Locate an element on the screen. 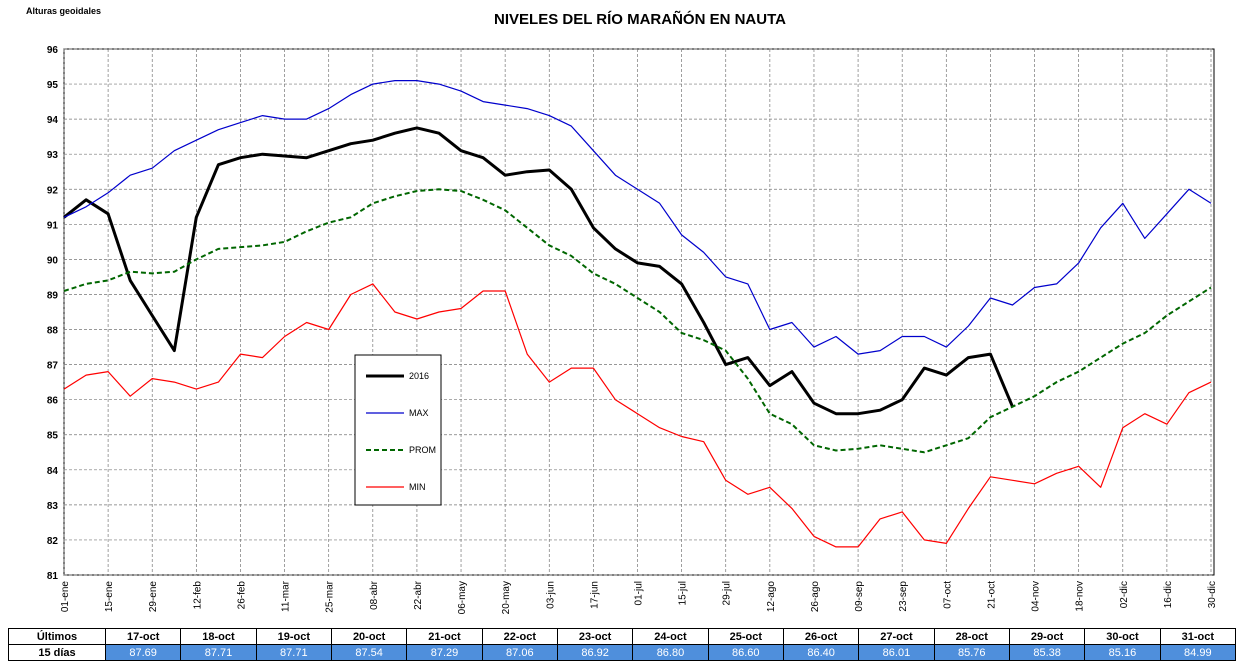 This screenshot has height=661, width=1244. x-tick-label: 29-ene is located at coordinates (153, 597).